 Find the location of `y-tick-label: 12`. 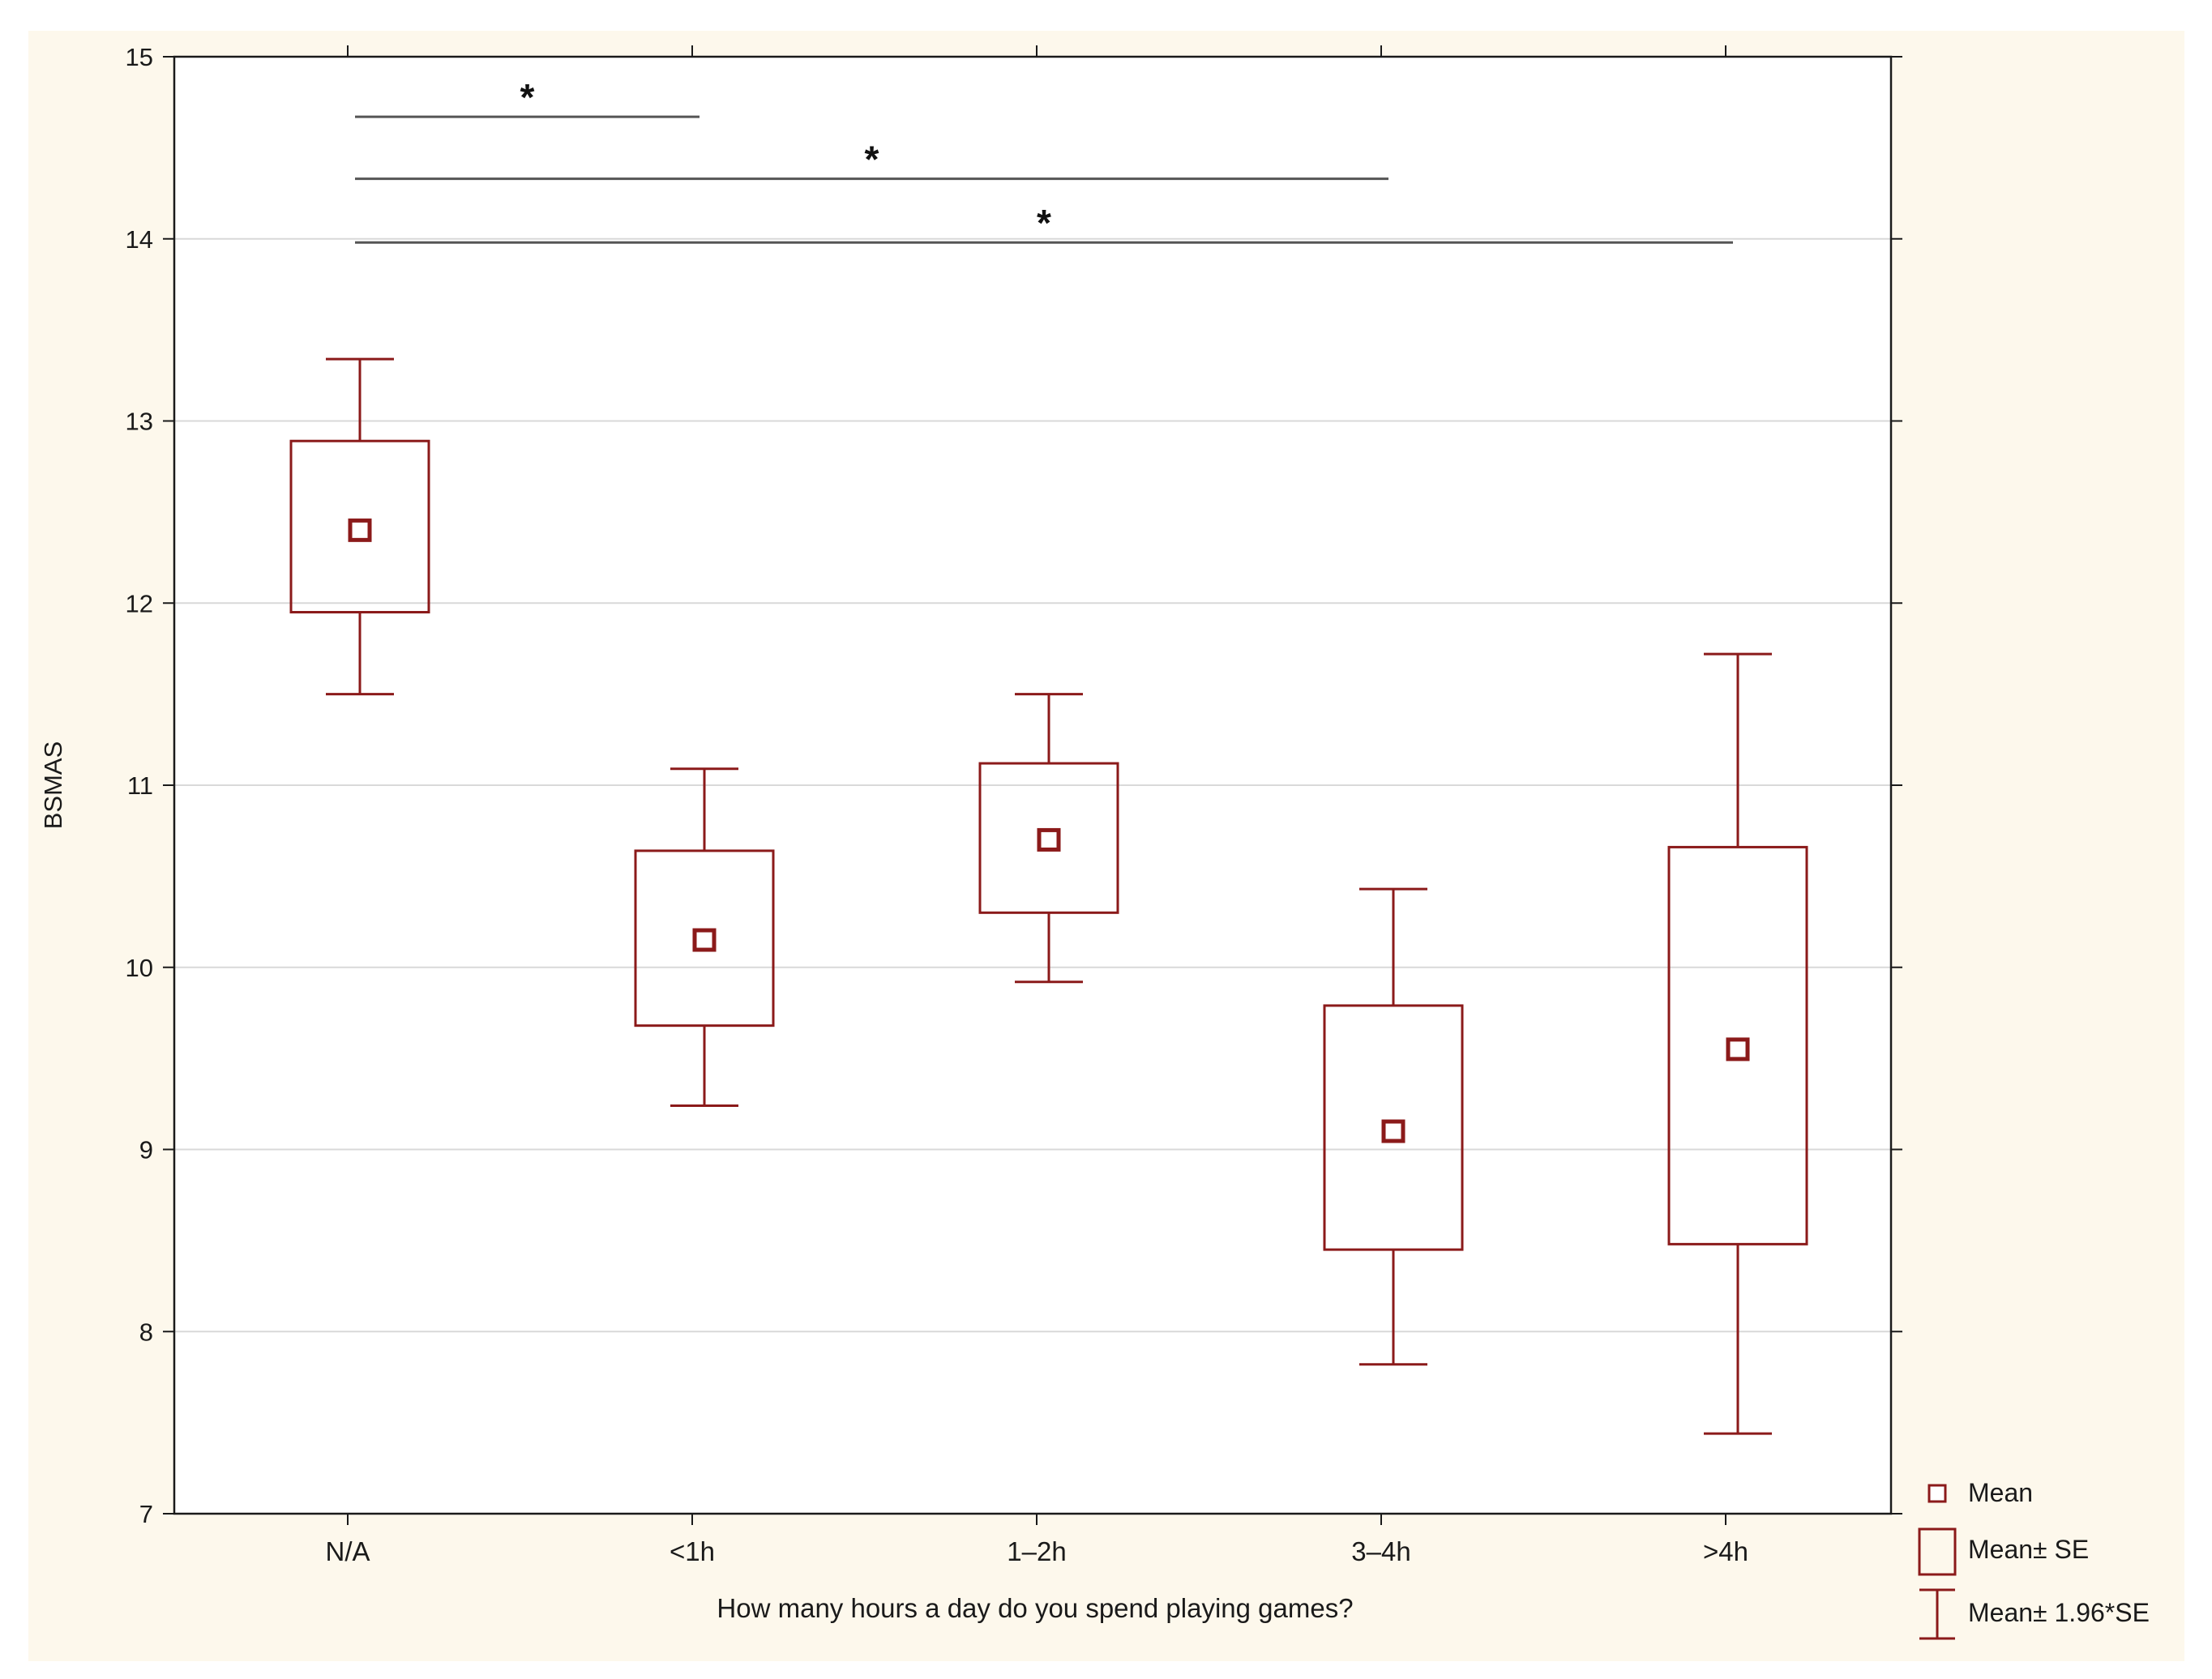

y-tick-label: 12 is located at coordinates (139, 603).